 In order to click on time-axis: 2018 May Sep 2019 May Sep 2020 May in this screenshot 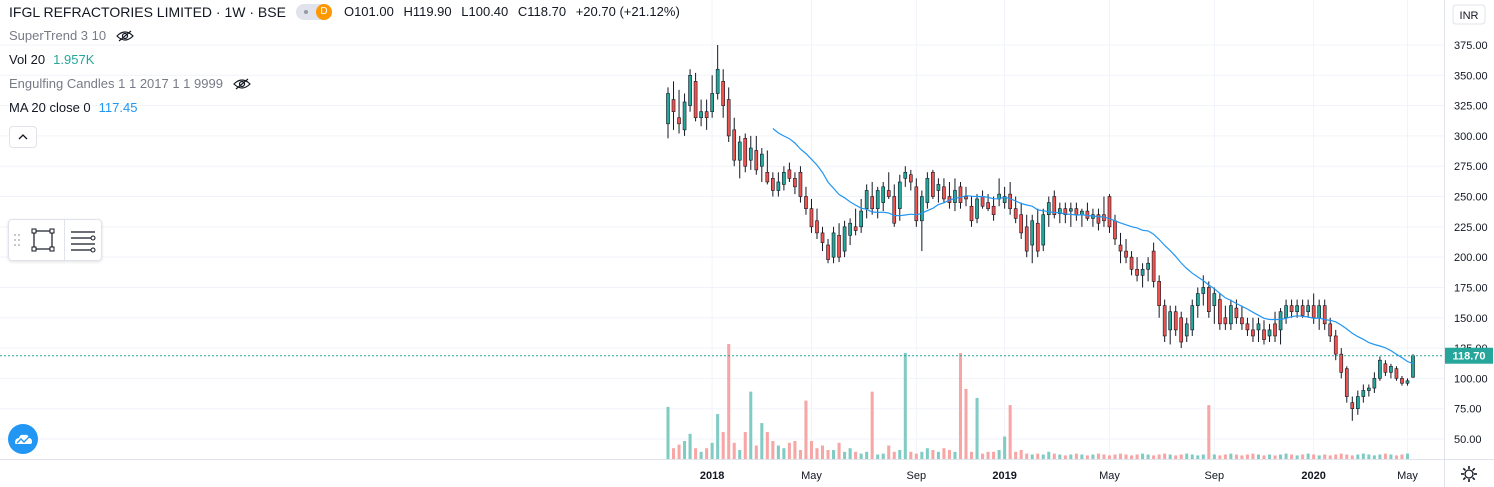, I will do `click(1059, 476)`.